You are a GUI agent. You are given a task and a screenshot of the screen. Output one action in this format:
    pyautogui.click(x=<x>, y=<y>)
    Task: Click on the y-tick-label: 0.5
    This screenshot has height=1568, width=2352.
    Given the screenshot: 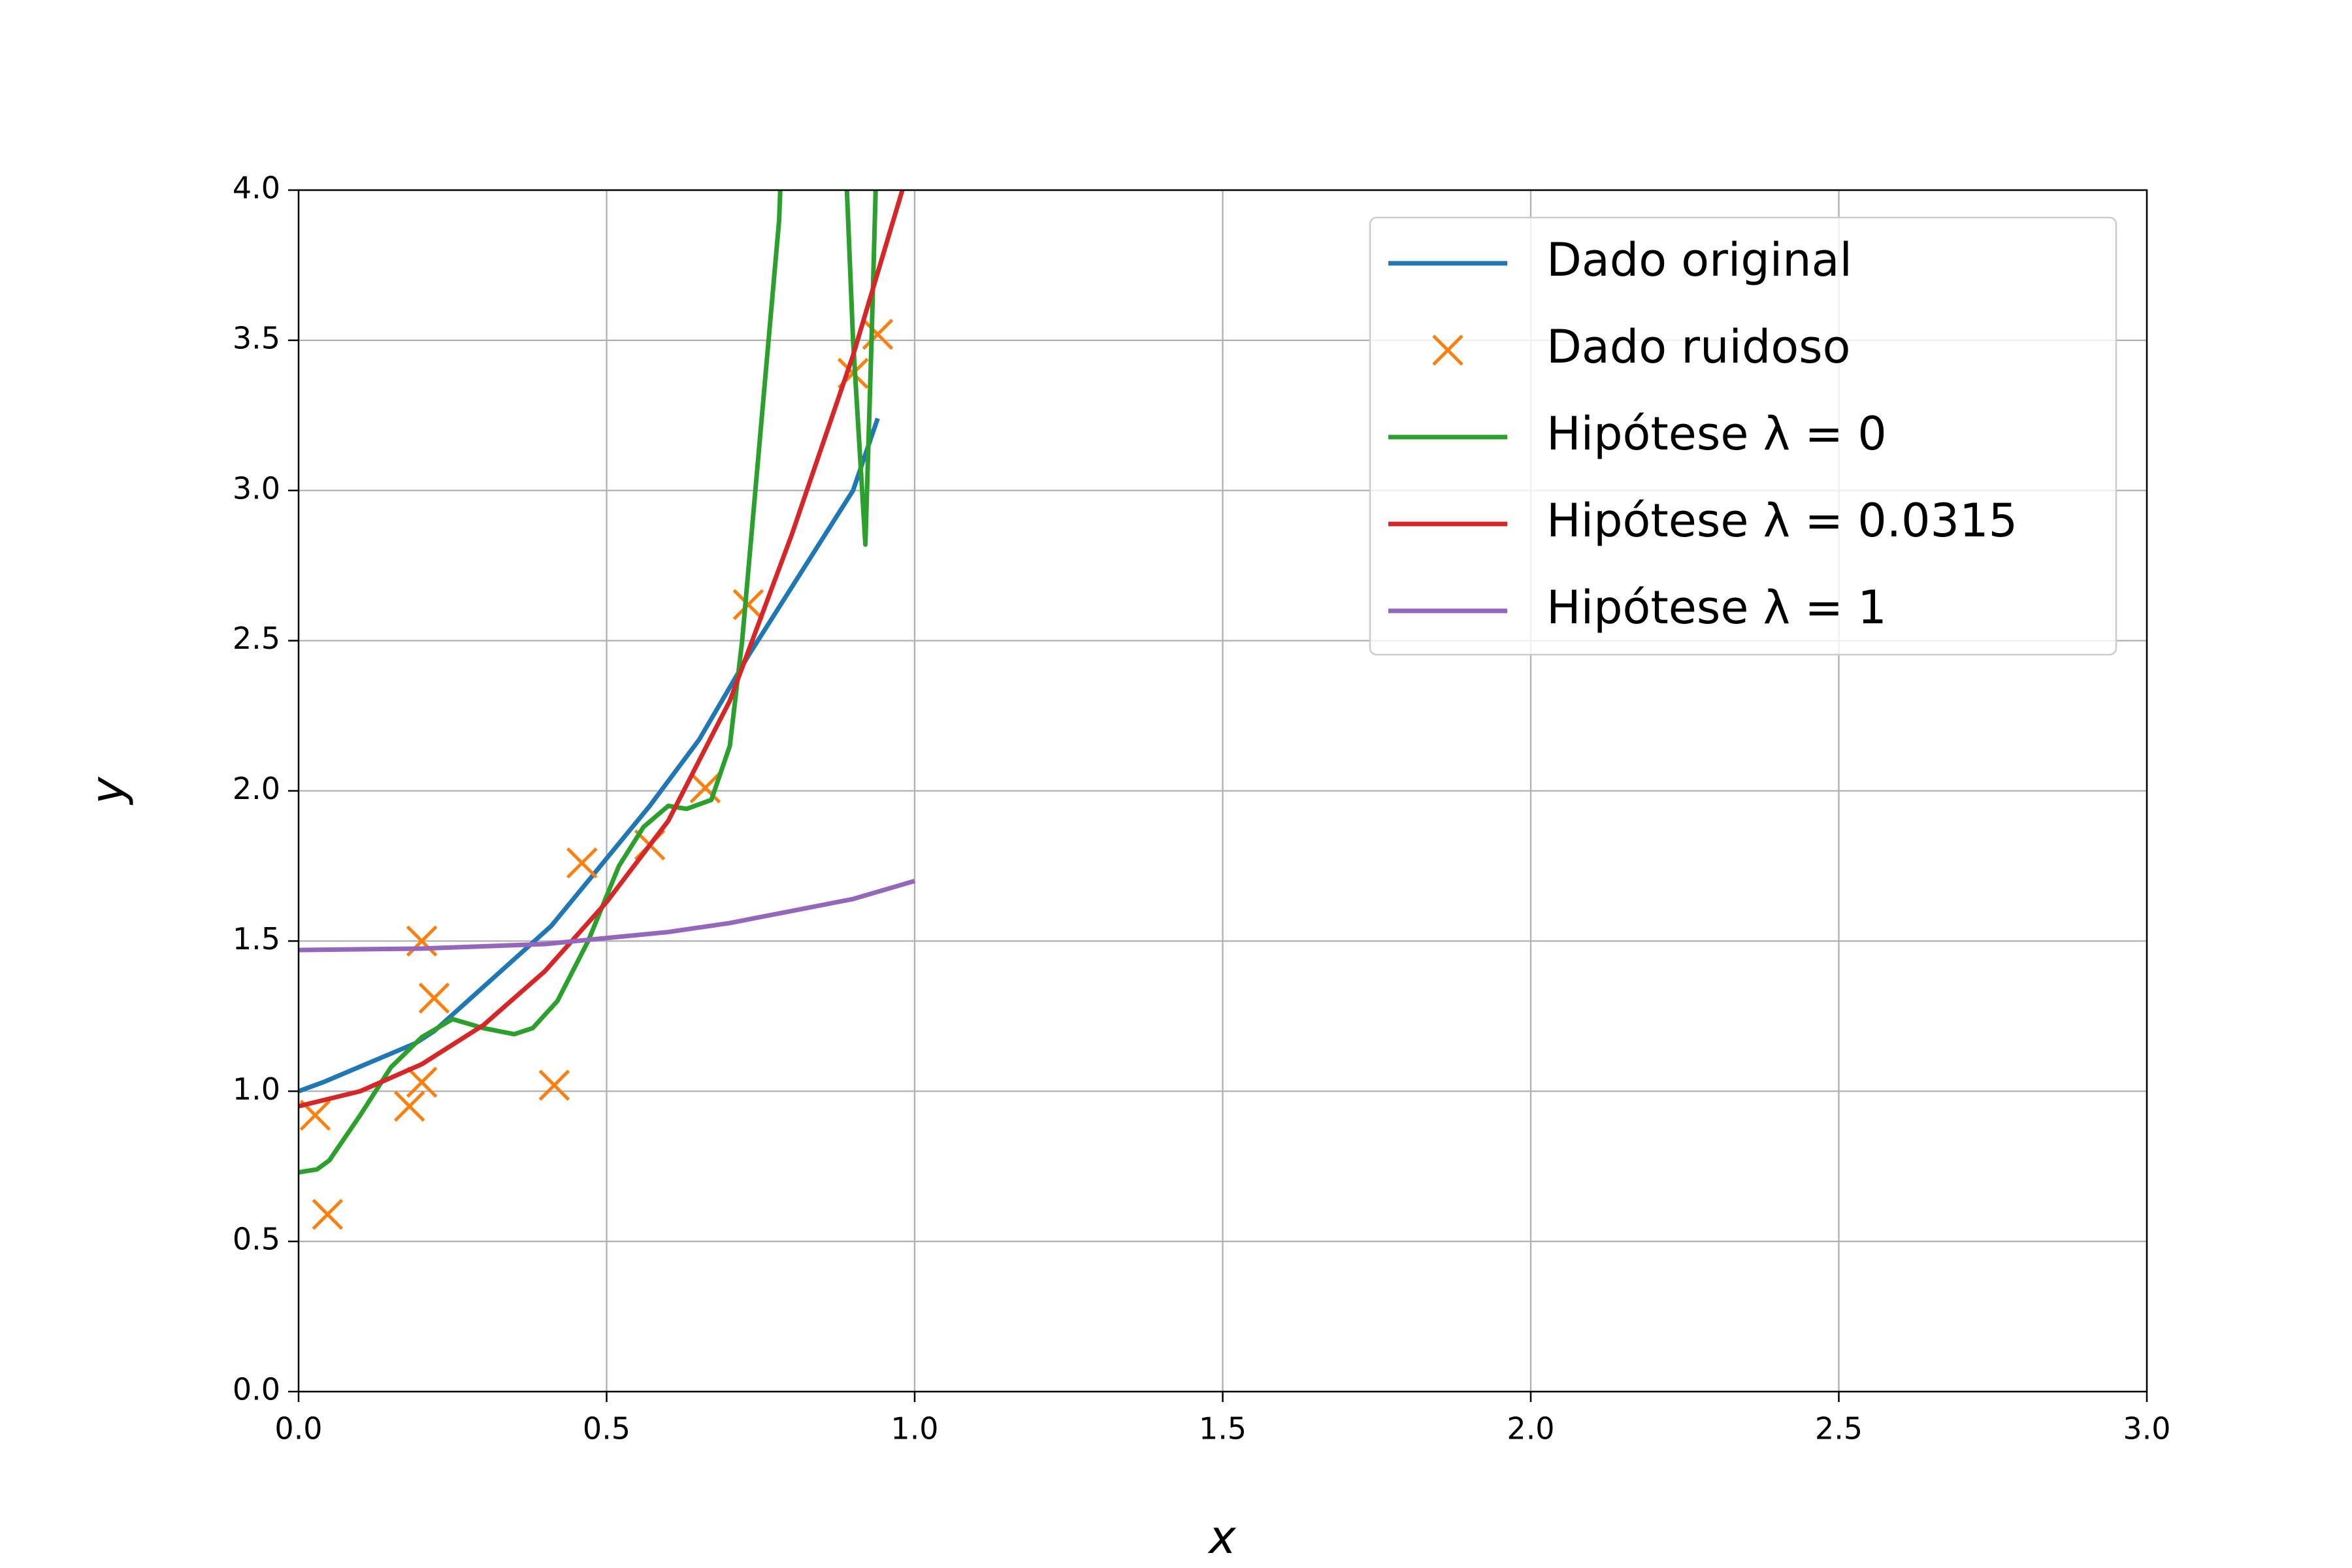 What is the action you would take?
    pyautogui.click(x=256, y=1239)
    